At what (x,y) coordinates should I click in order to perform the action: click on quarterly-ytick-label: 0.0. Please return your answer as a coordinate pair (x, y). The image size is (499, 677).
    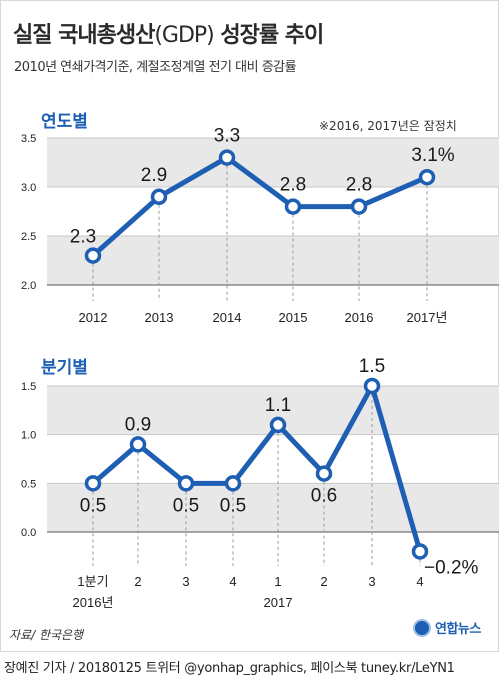
    Looking at the image, I should click on (28, 533).